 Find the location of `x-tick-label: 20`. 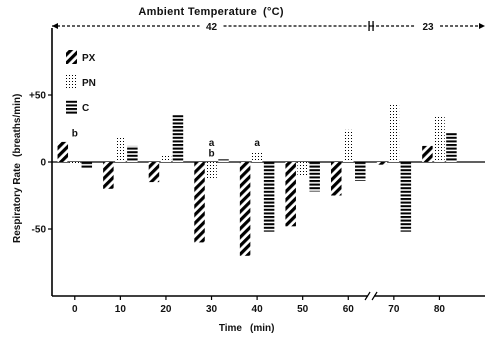

x-tick-label: 20 is located at coordinates (166, 309).